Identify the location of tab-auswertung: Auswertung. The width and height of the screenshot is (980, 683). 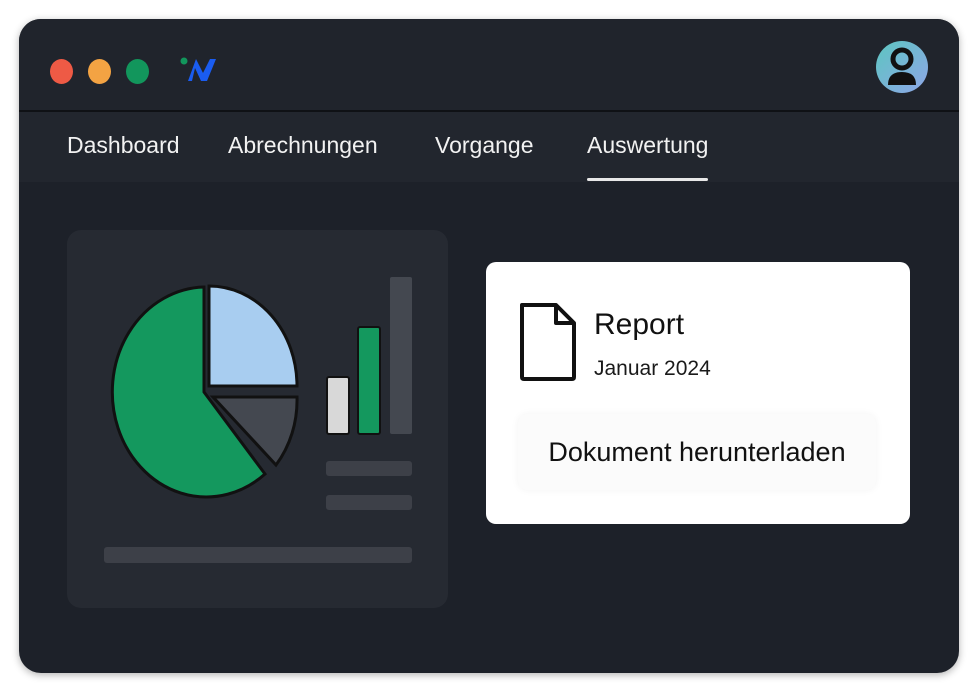
(648, 156).